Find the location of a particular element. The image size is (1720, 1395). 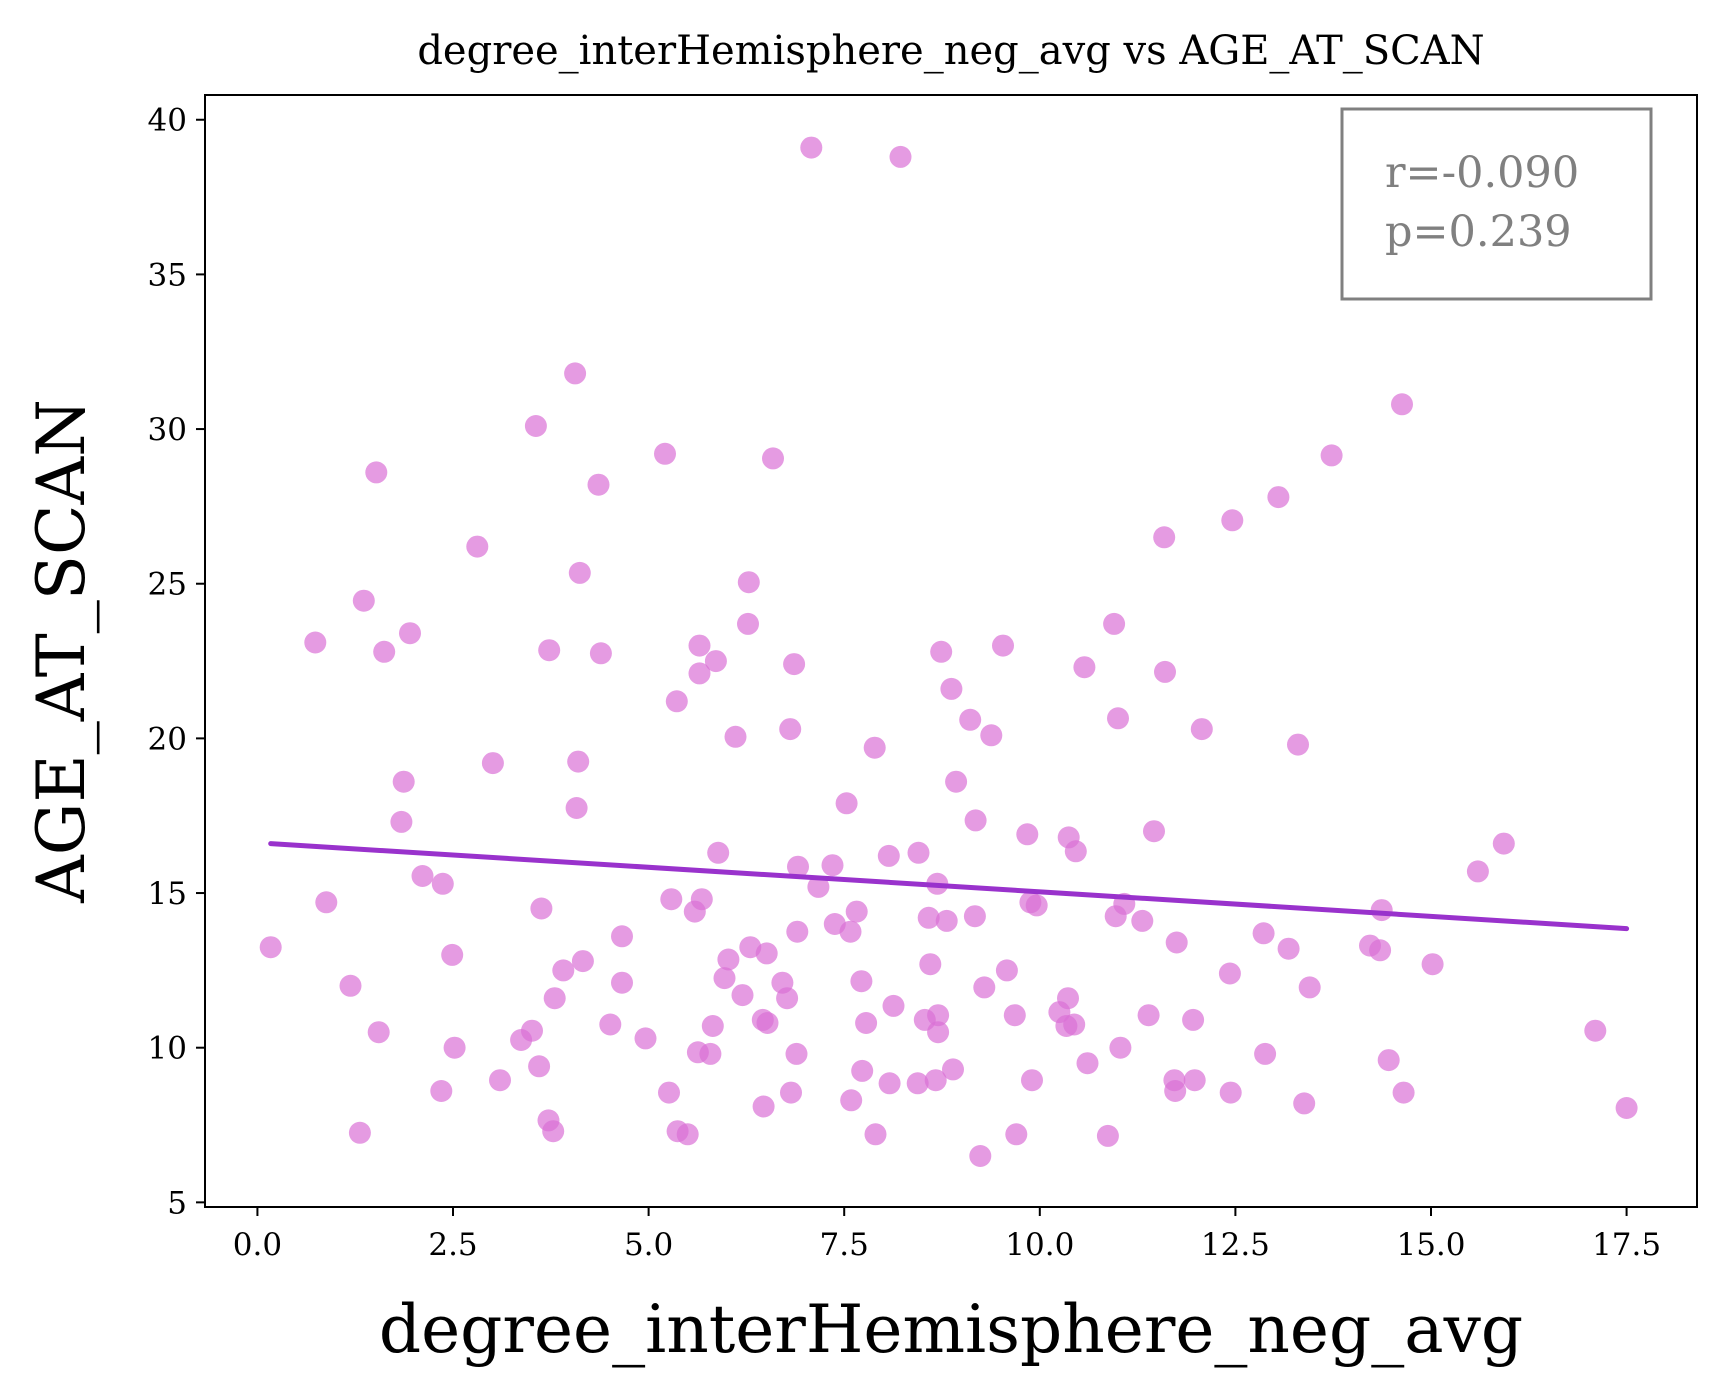

x-tick-label: 12.5 is located at coordinates (1235, 1245).